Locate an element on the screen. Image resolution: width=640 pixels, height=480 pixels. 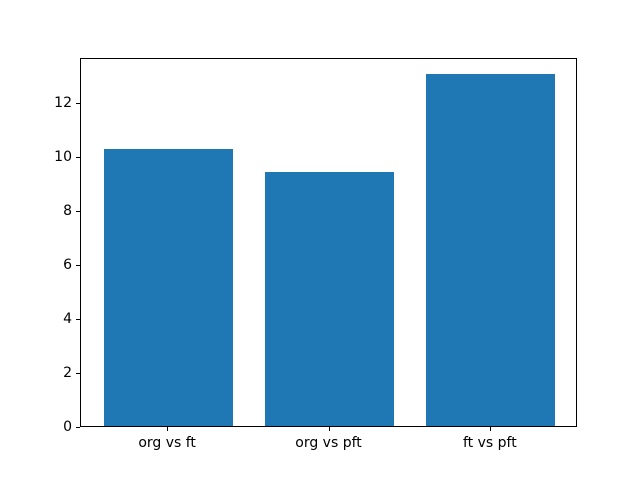
y-axis-tick-label: 8 is located at coordinates (67, 211).